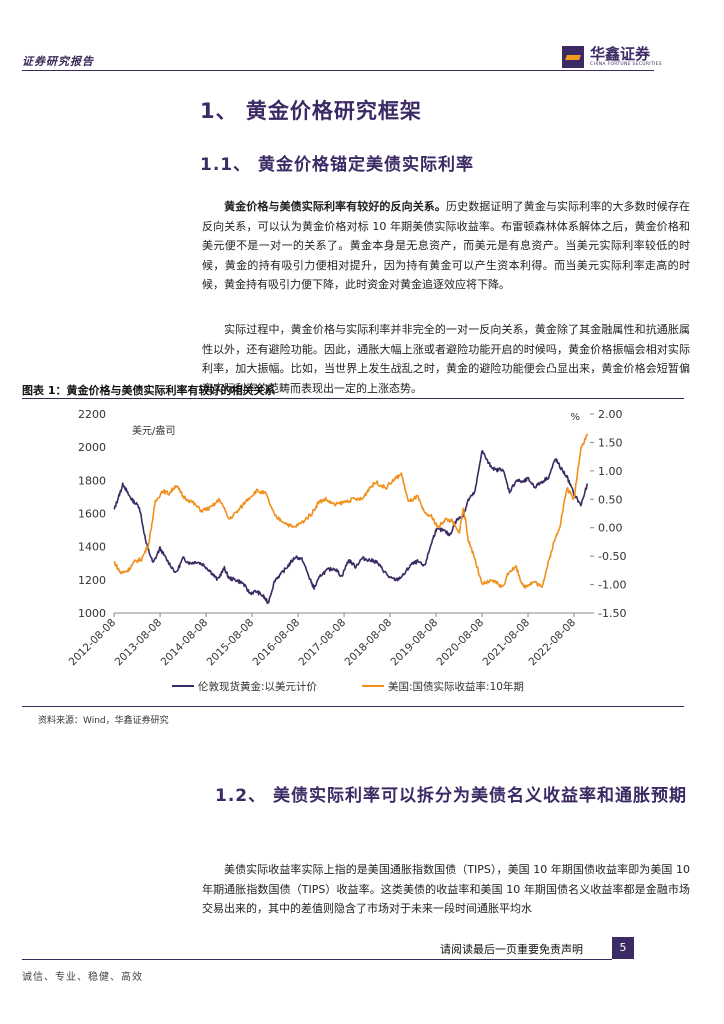 The image size is (724, 1024). What do you see at coordinates (311, 111) in the screenshot?
I see `section-heading: 1、 黄金价格研究框架` at bounding box center [311, 111].